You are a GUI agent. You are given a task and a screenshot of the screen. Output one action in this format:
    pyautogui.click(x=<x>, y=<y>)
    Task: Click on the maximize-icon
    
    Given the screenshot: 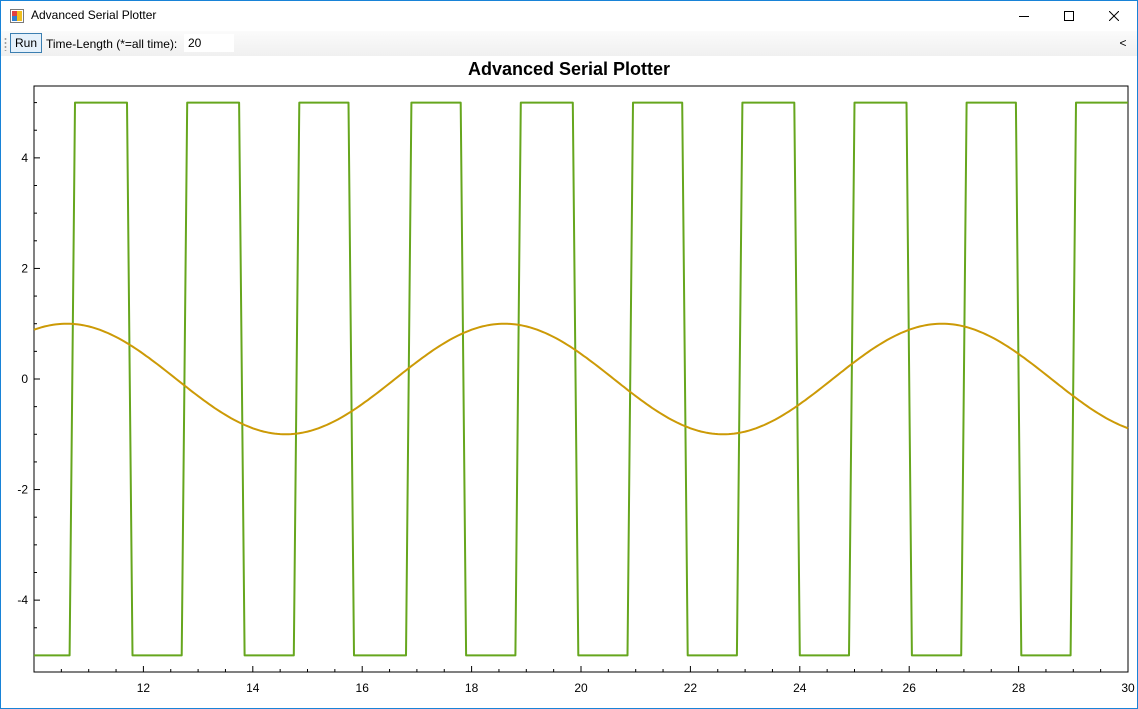 What is the action you would take?
    pyautogui.click(x=1069, y=16)
    